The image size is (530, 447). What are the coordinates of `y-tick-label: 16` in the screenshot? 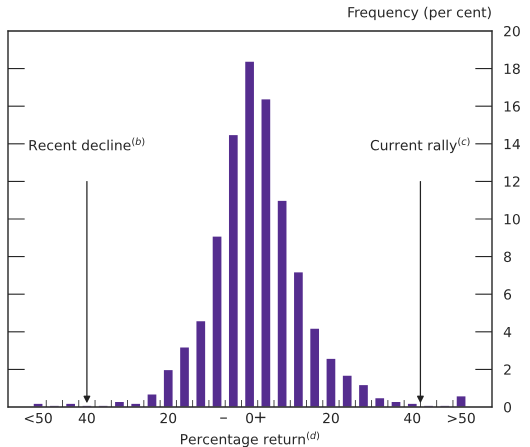 It's located at (512, 106).